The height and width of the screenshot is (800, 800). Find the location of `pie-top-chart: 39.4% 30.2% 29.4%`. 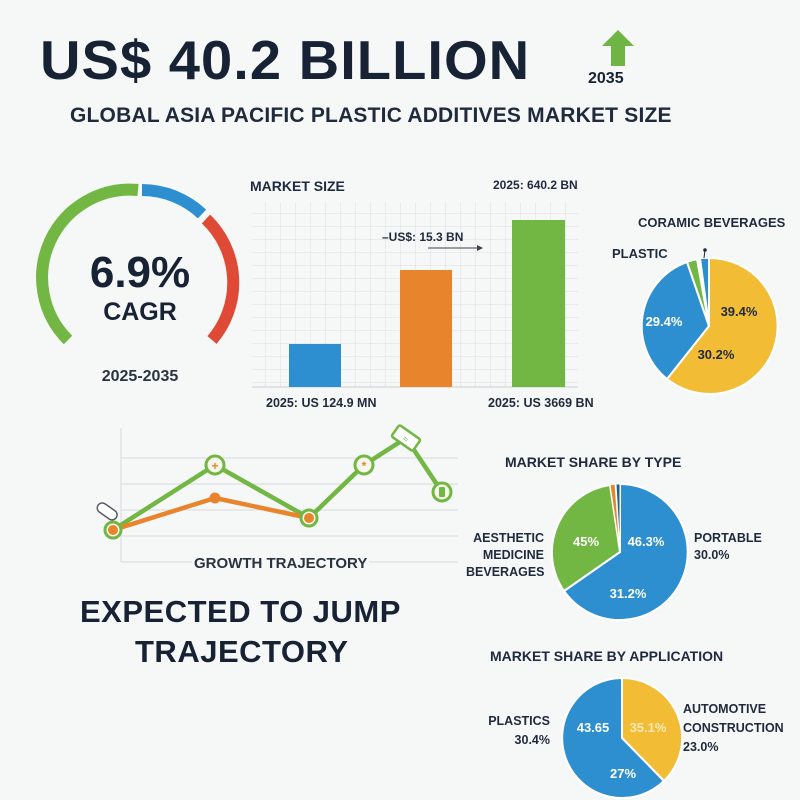

pie-top-chart: 39.4% 30.2% 29.4% is located at coordinates (709, 321).